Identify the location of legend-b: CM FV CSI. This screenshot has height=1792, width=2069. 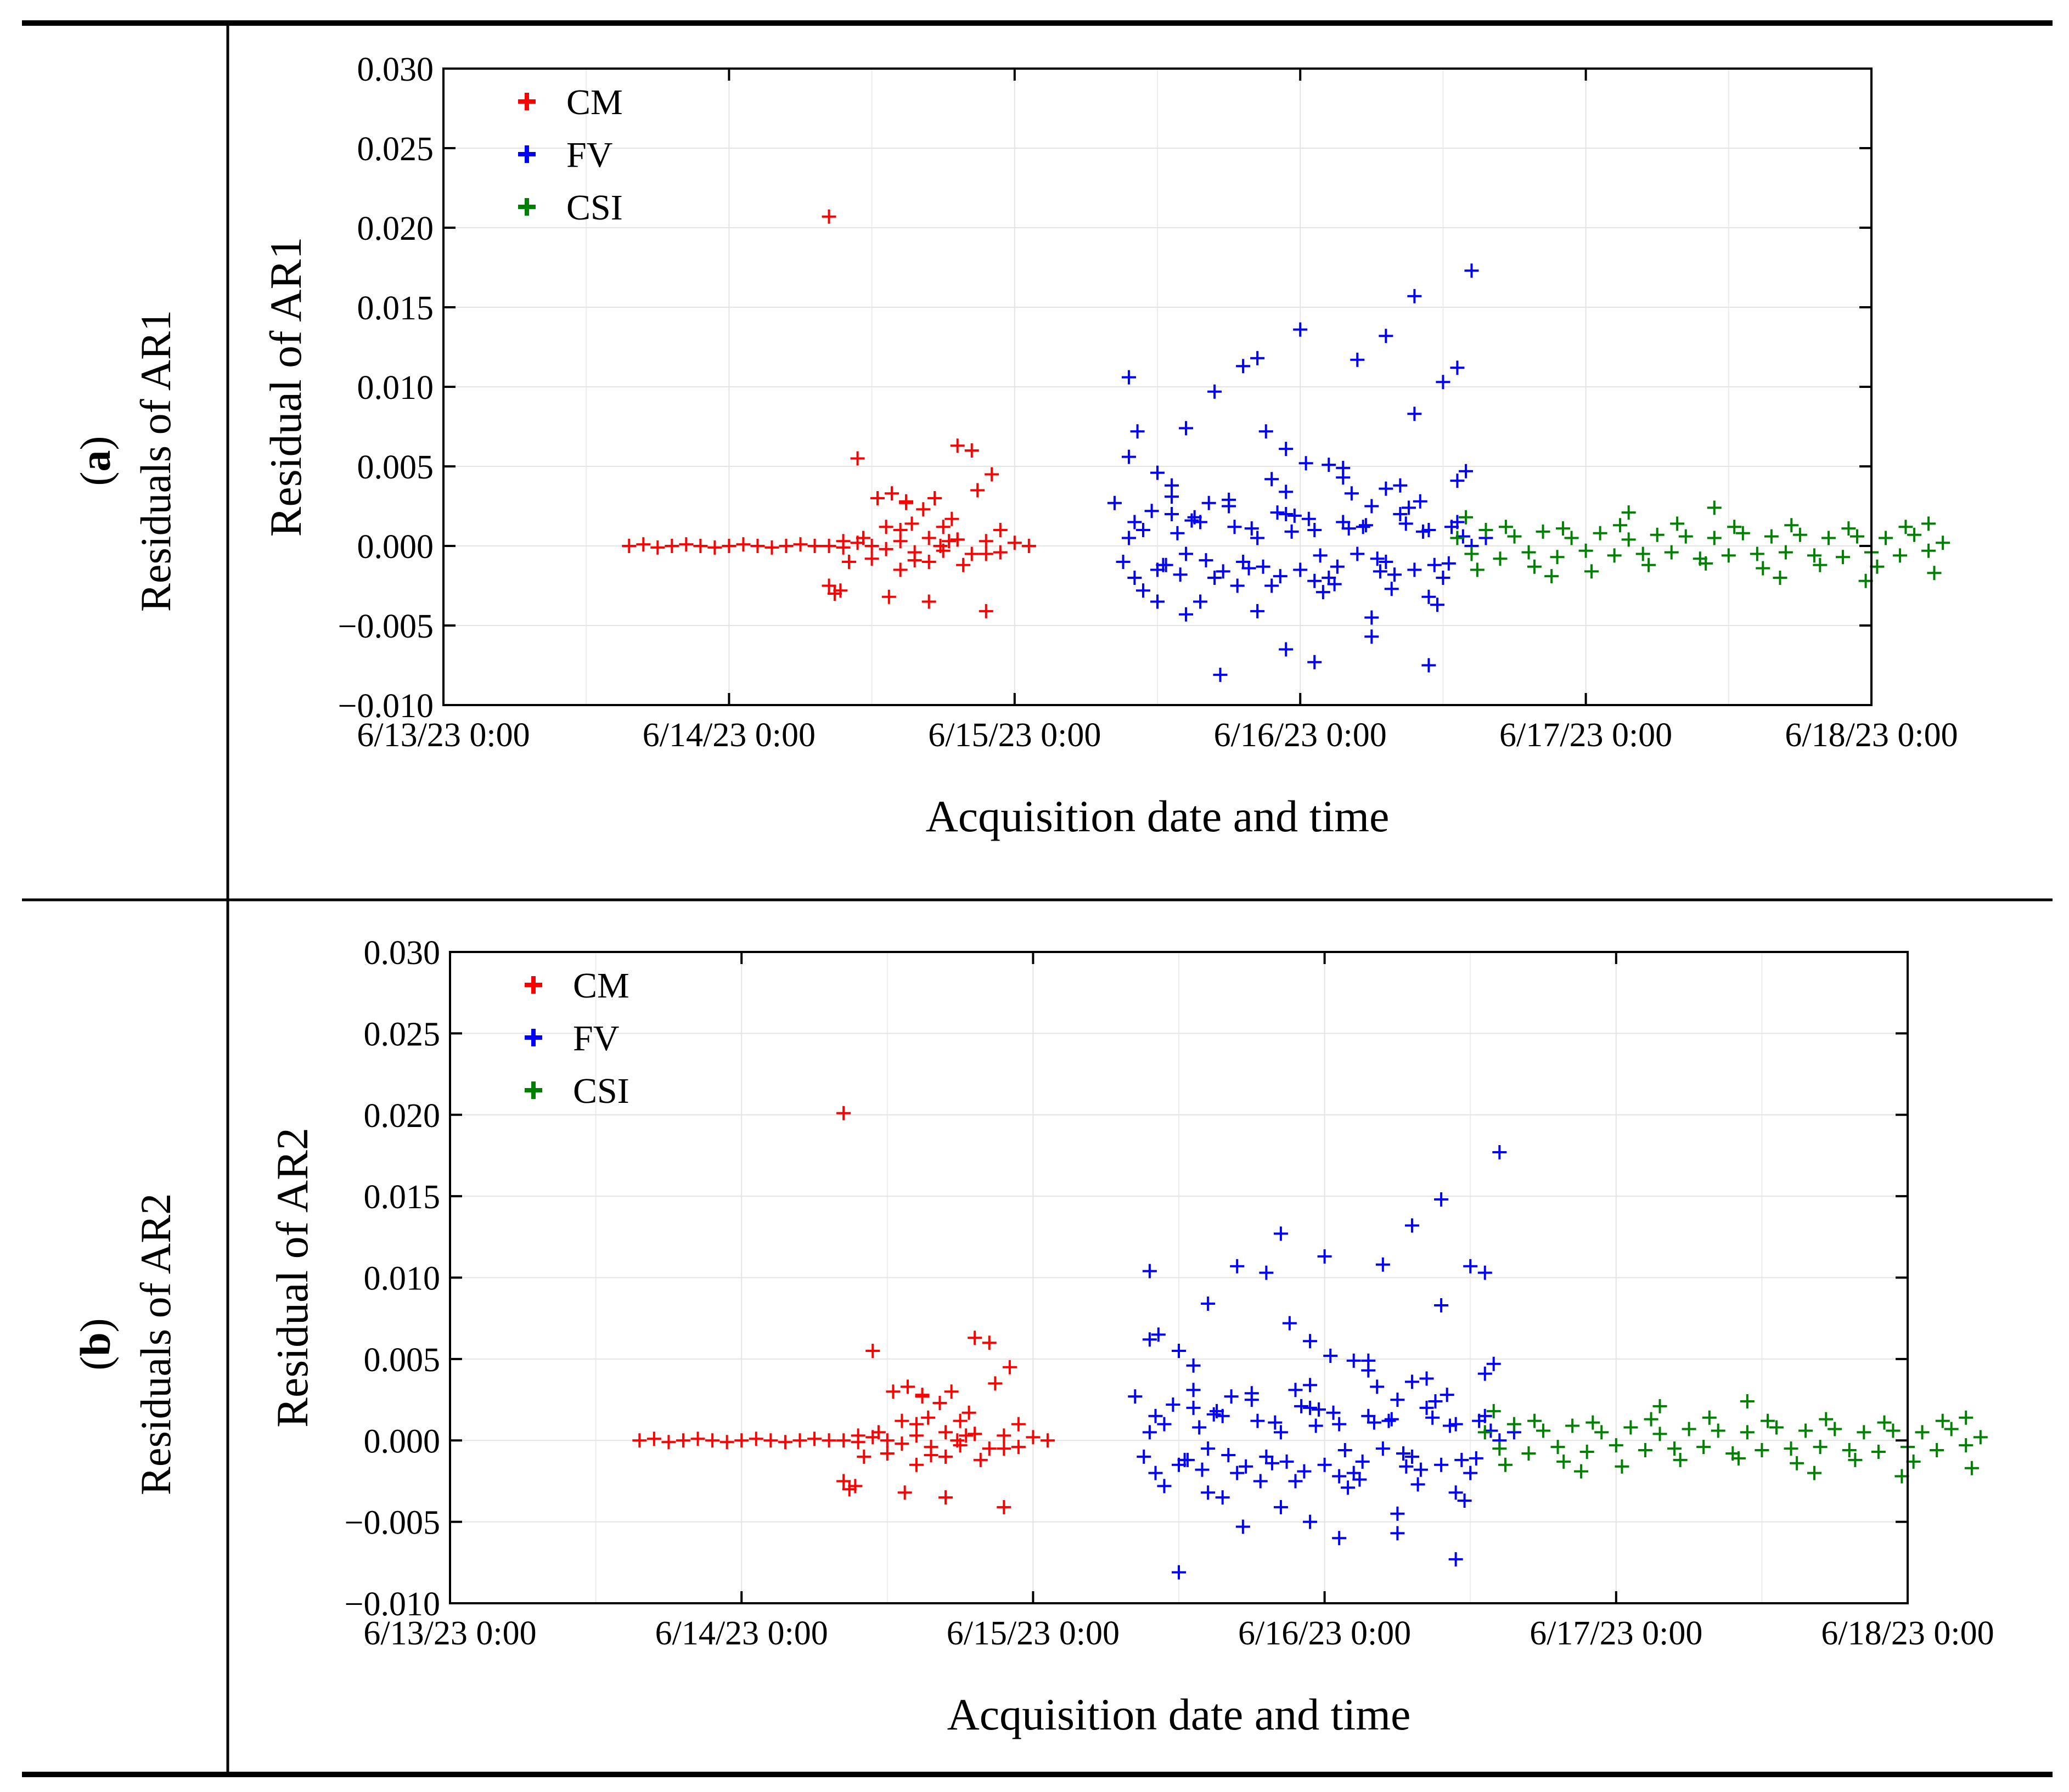
(577, 1038).